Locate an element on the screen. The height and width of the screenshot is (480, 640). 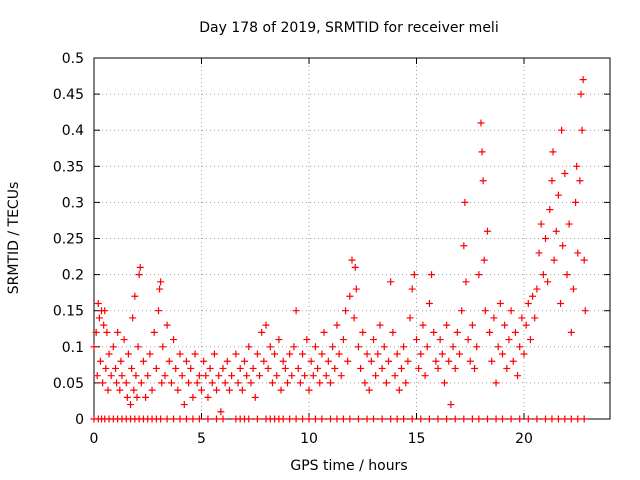
y-tick-label: 0.45 is located at coordinates (68, 95).